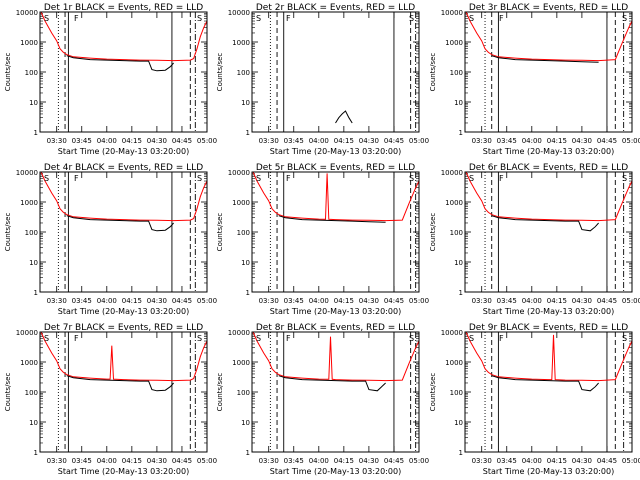 The image size is (640, 480). Describe the element at coordinates (335, 168) in the screenshot. I see `panel-title: Det 5r BLACK = Events, RED = LLD` at that location.